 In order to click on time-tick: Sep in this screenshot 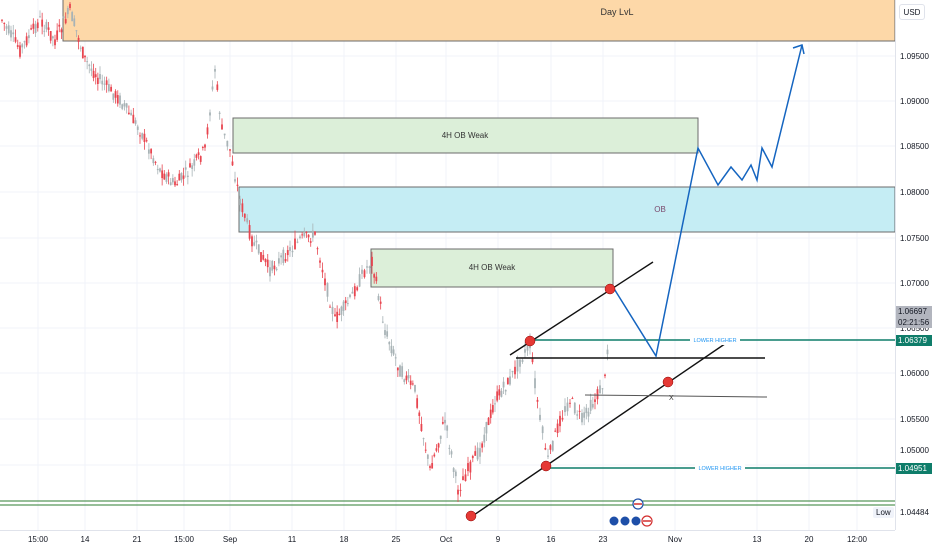, I will do `click(230, 539)`.